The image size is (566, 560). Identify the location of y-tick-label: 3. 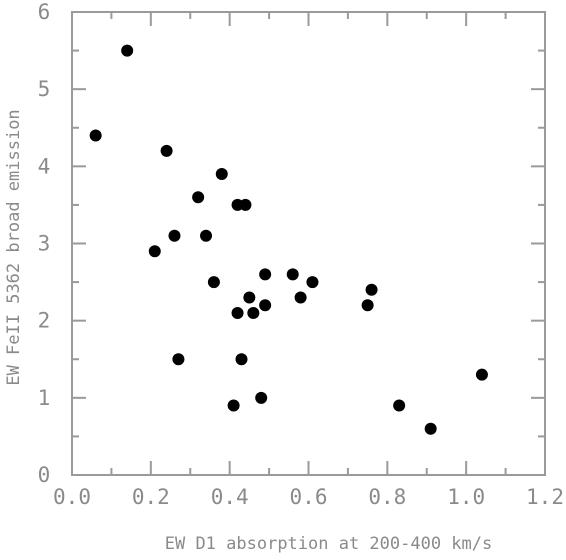
(44, 244).